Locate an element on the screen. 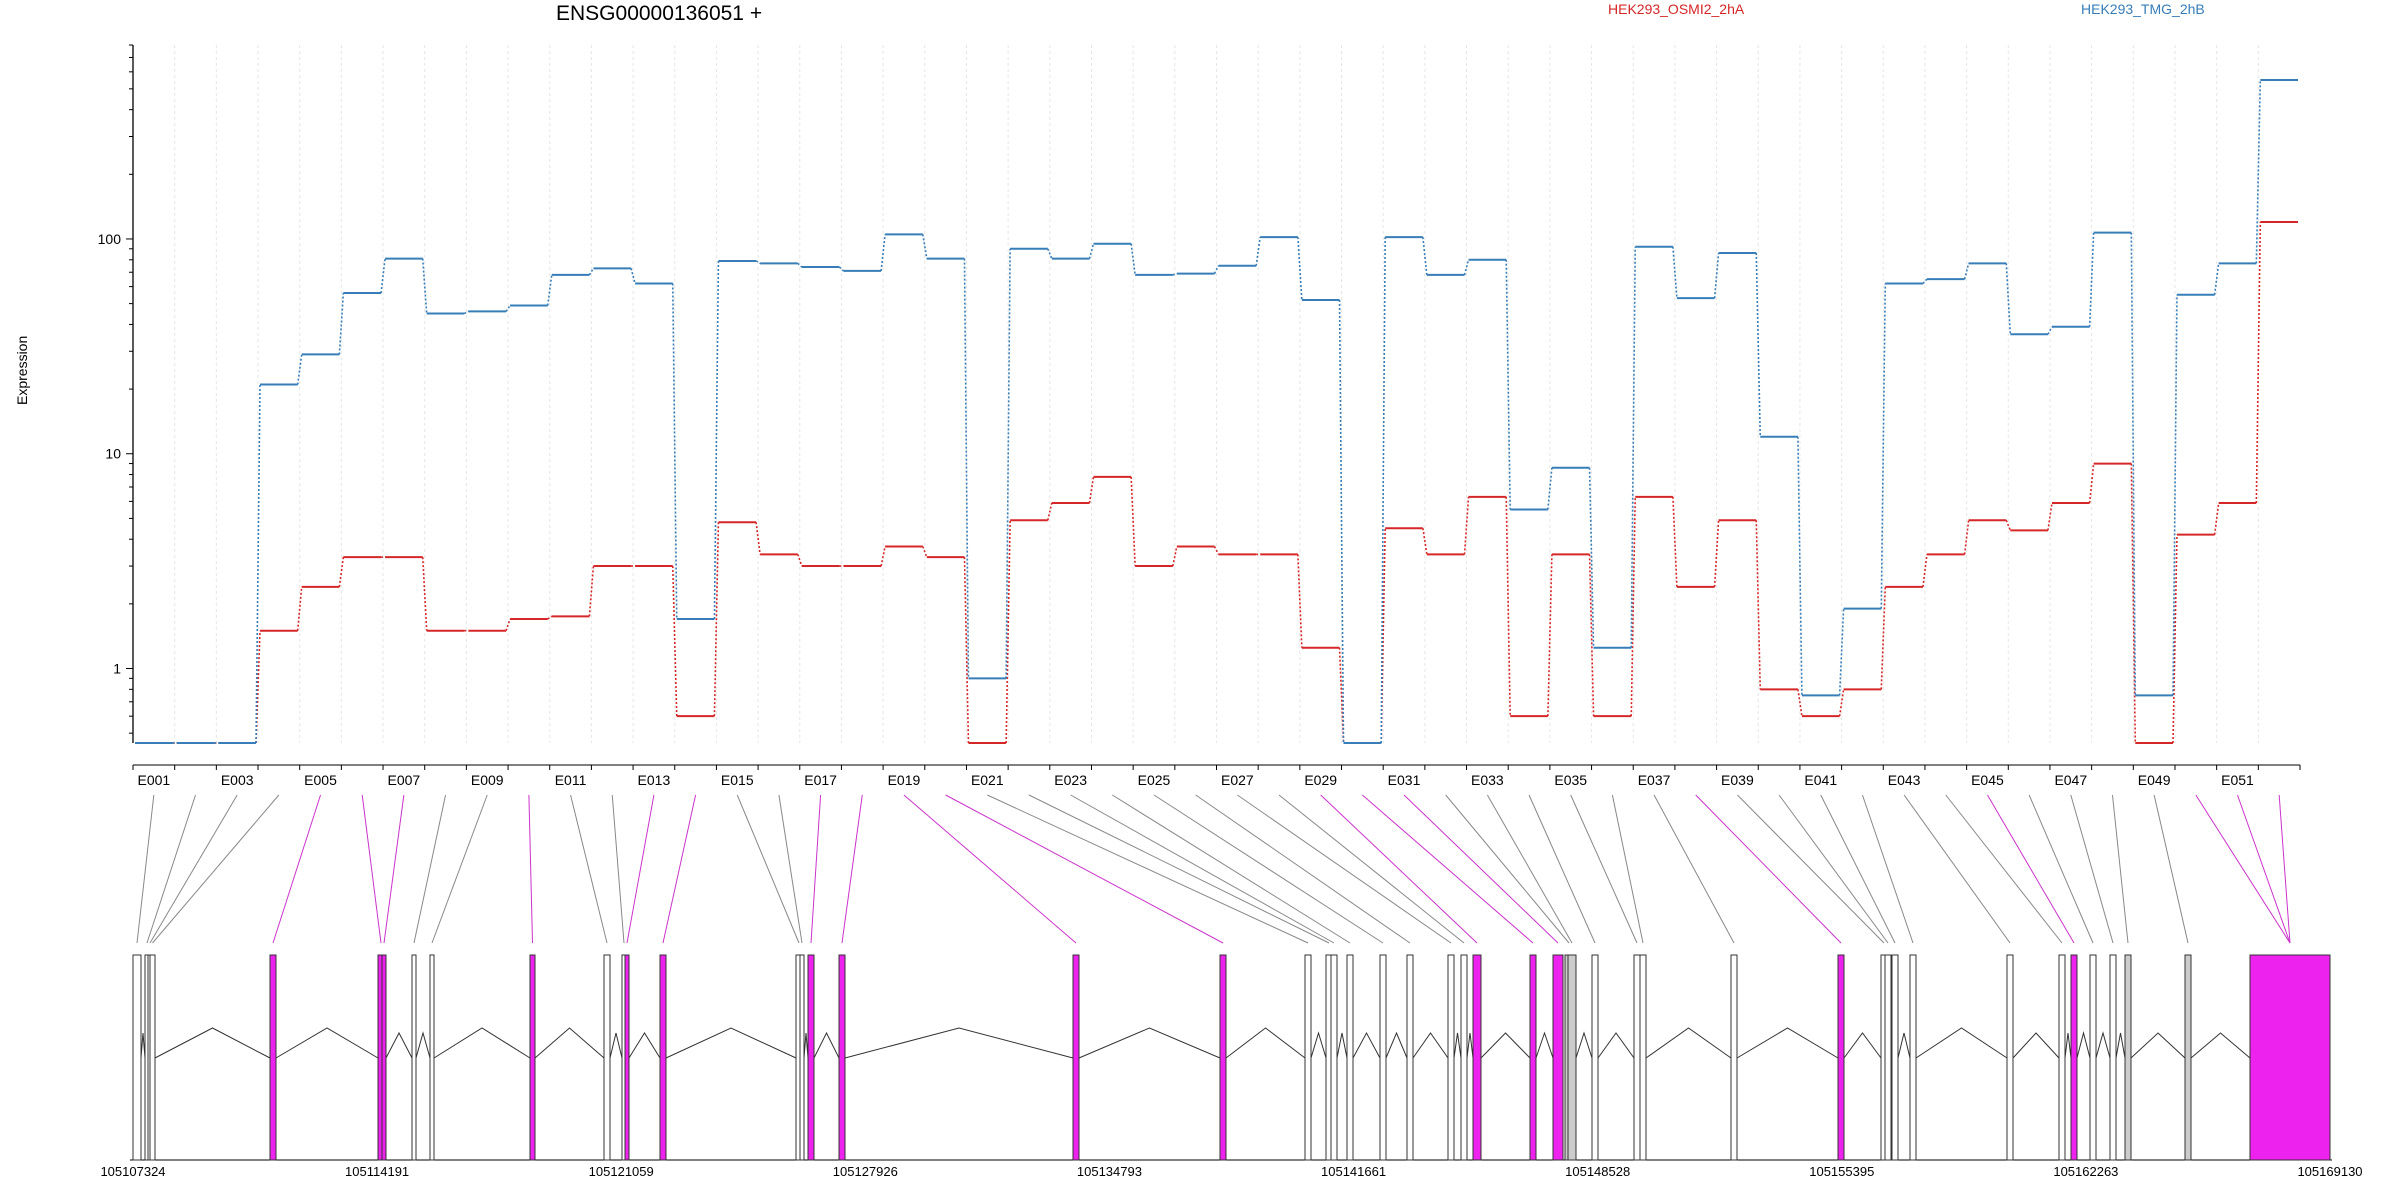  genomic-coordinate-label: 105121059 is located at coordinates (621, 1171).